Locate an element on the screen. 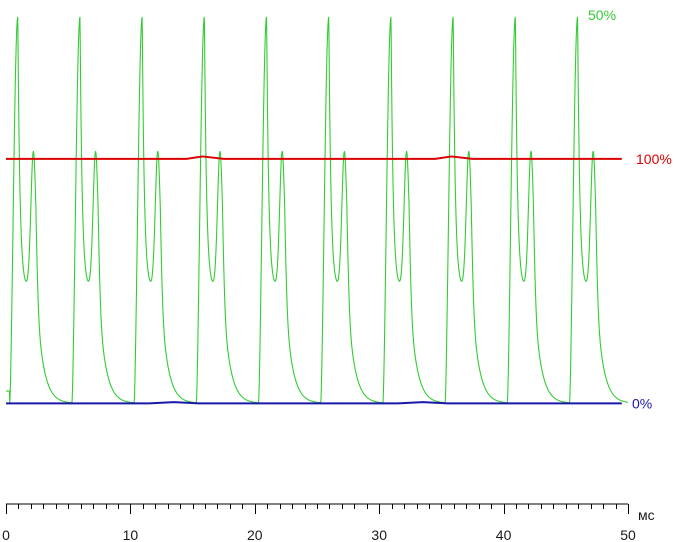 The height and width of the screenshot is (542, 675). x-tick-label: 10 is located at coordinates (131, 534).